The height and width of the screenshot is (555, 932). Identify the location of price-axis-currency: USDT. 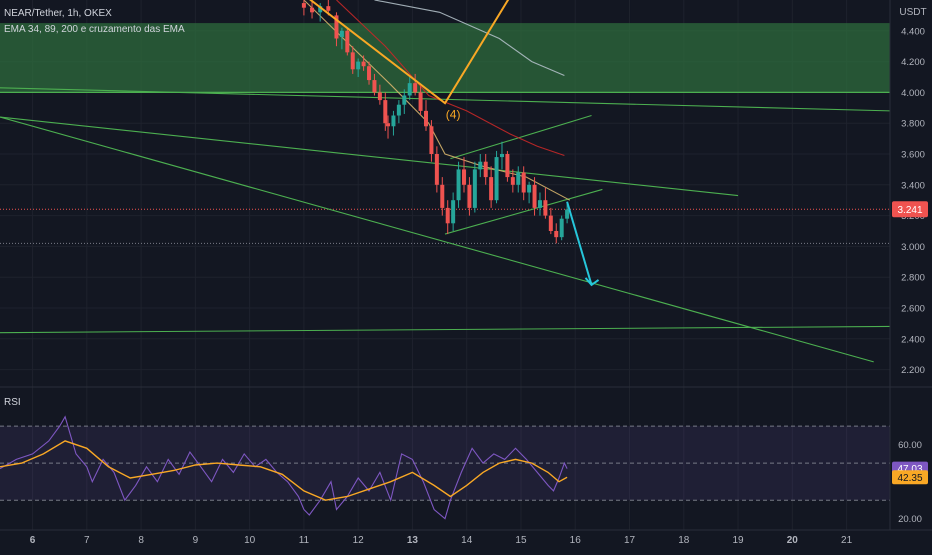
(912, 12).